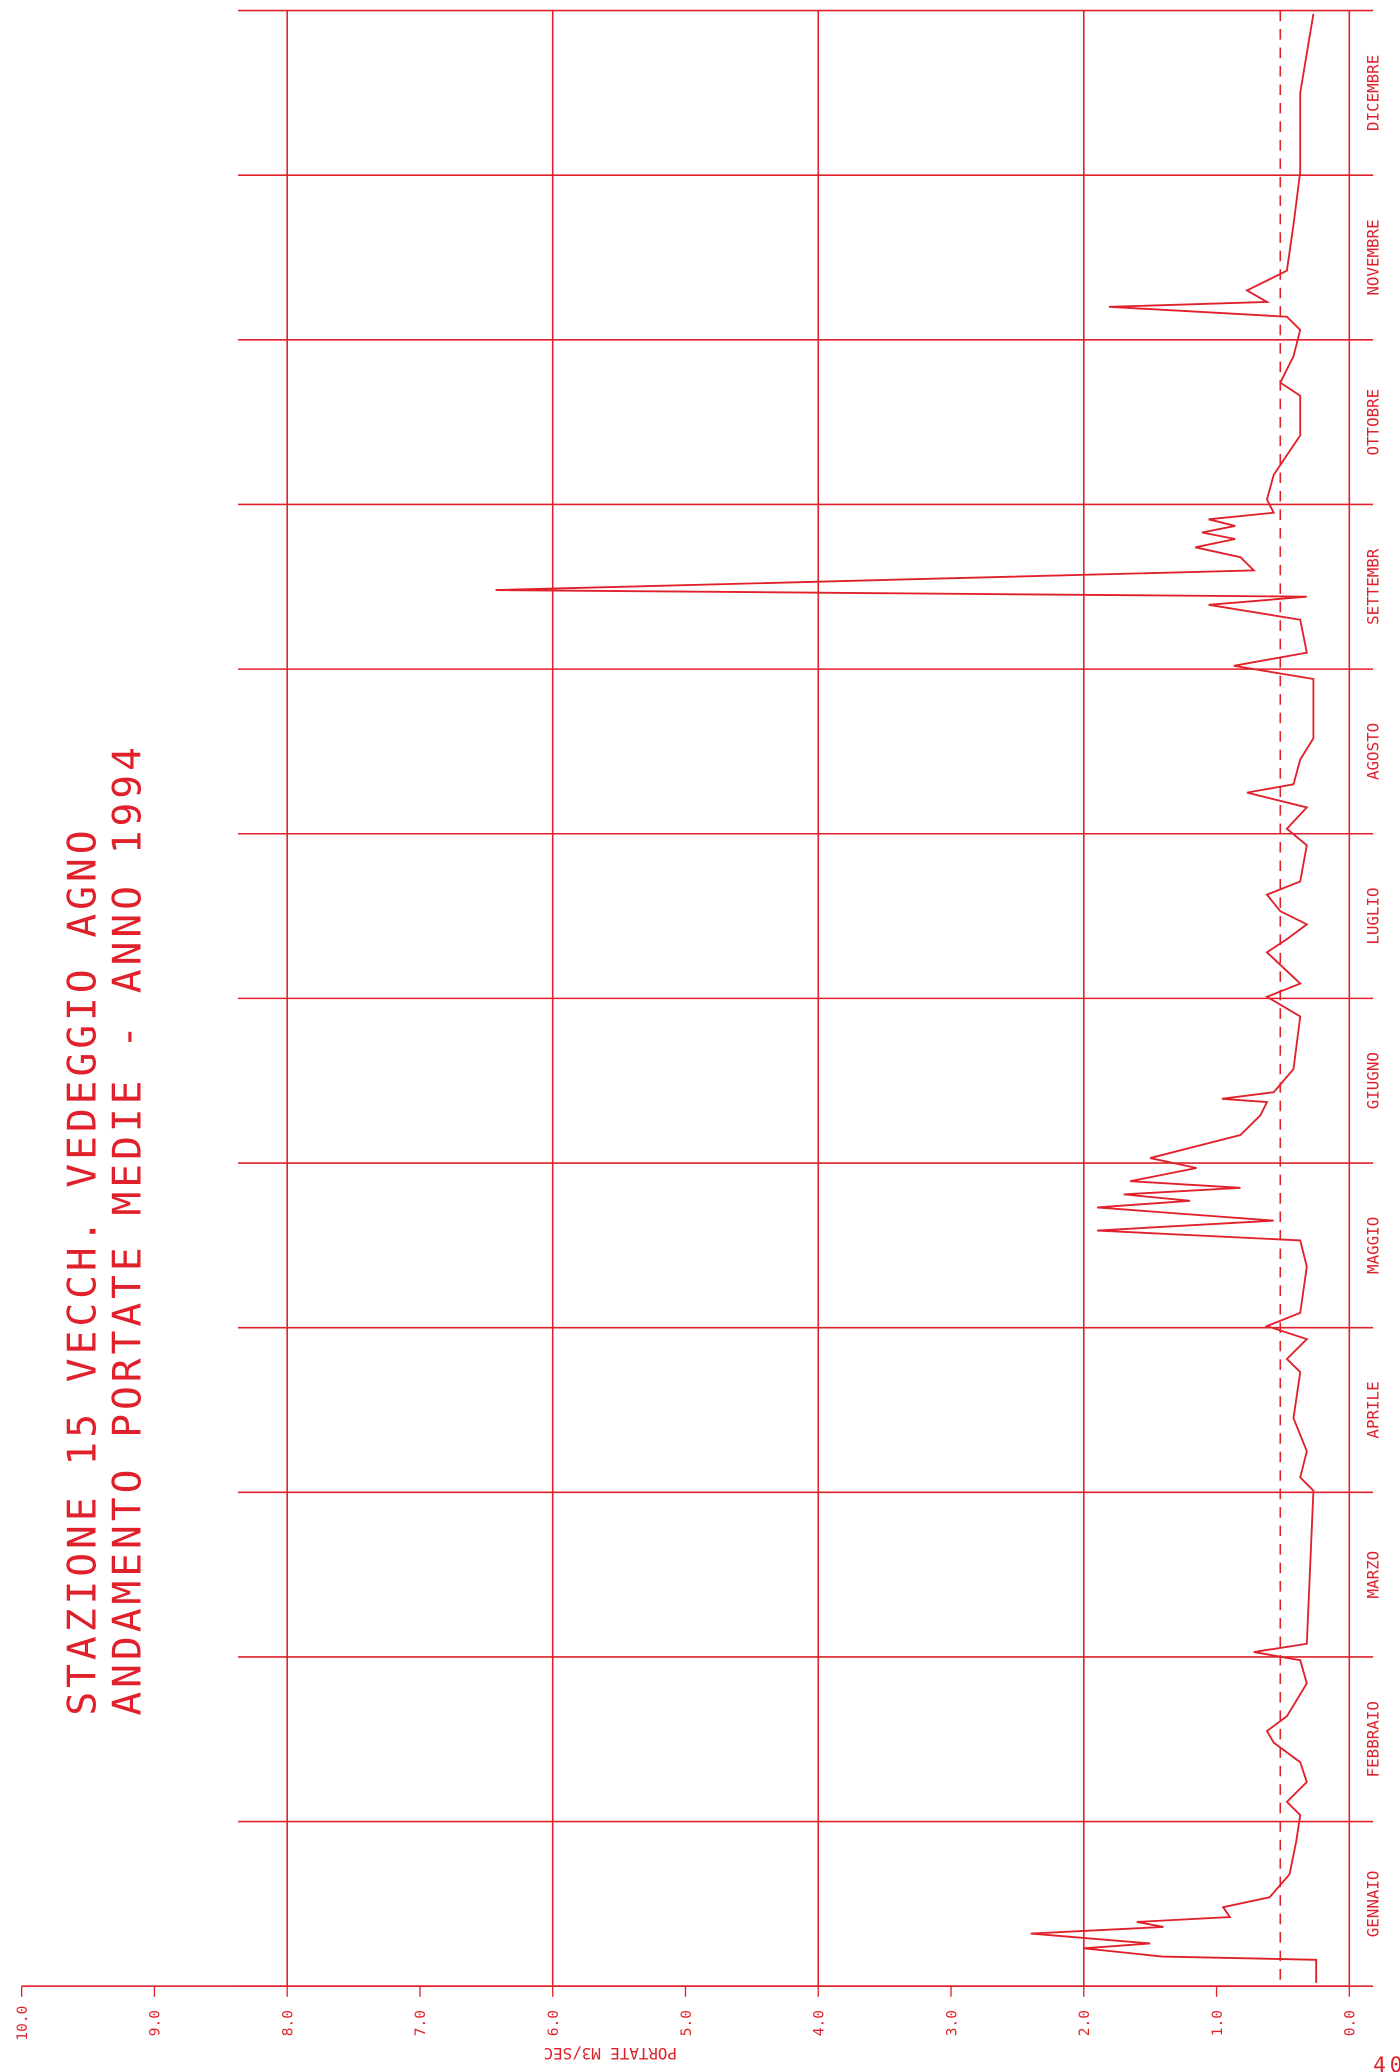 The height and width of the screenshot is (2072, 1400). Describe the element at coordinates (1372, 1575) in the screenshot. I see `month-label: MARZO` at that location.